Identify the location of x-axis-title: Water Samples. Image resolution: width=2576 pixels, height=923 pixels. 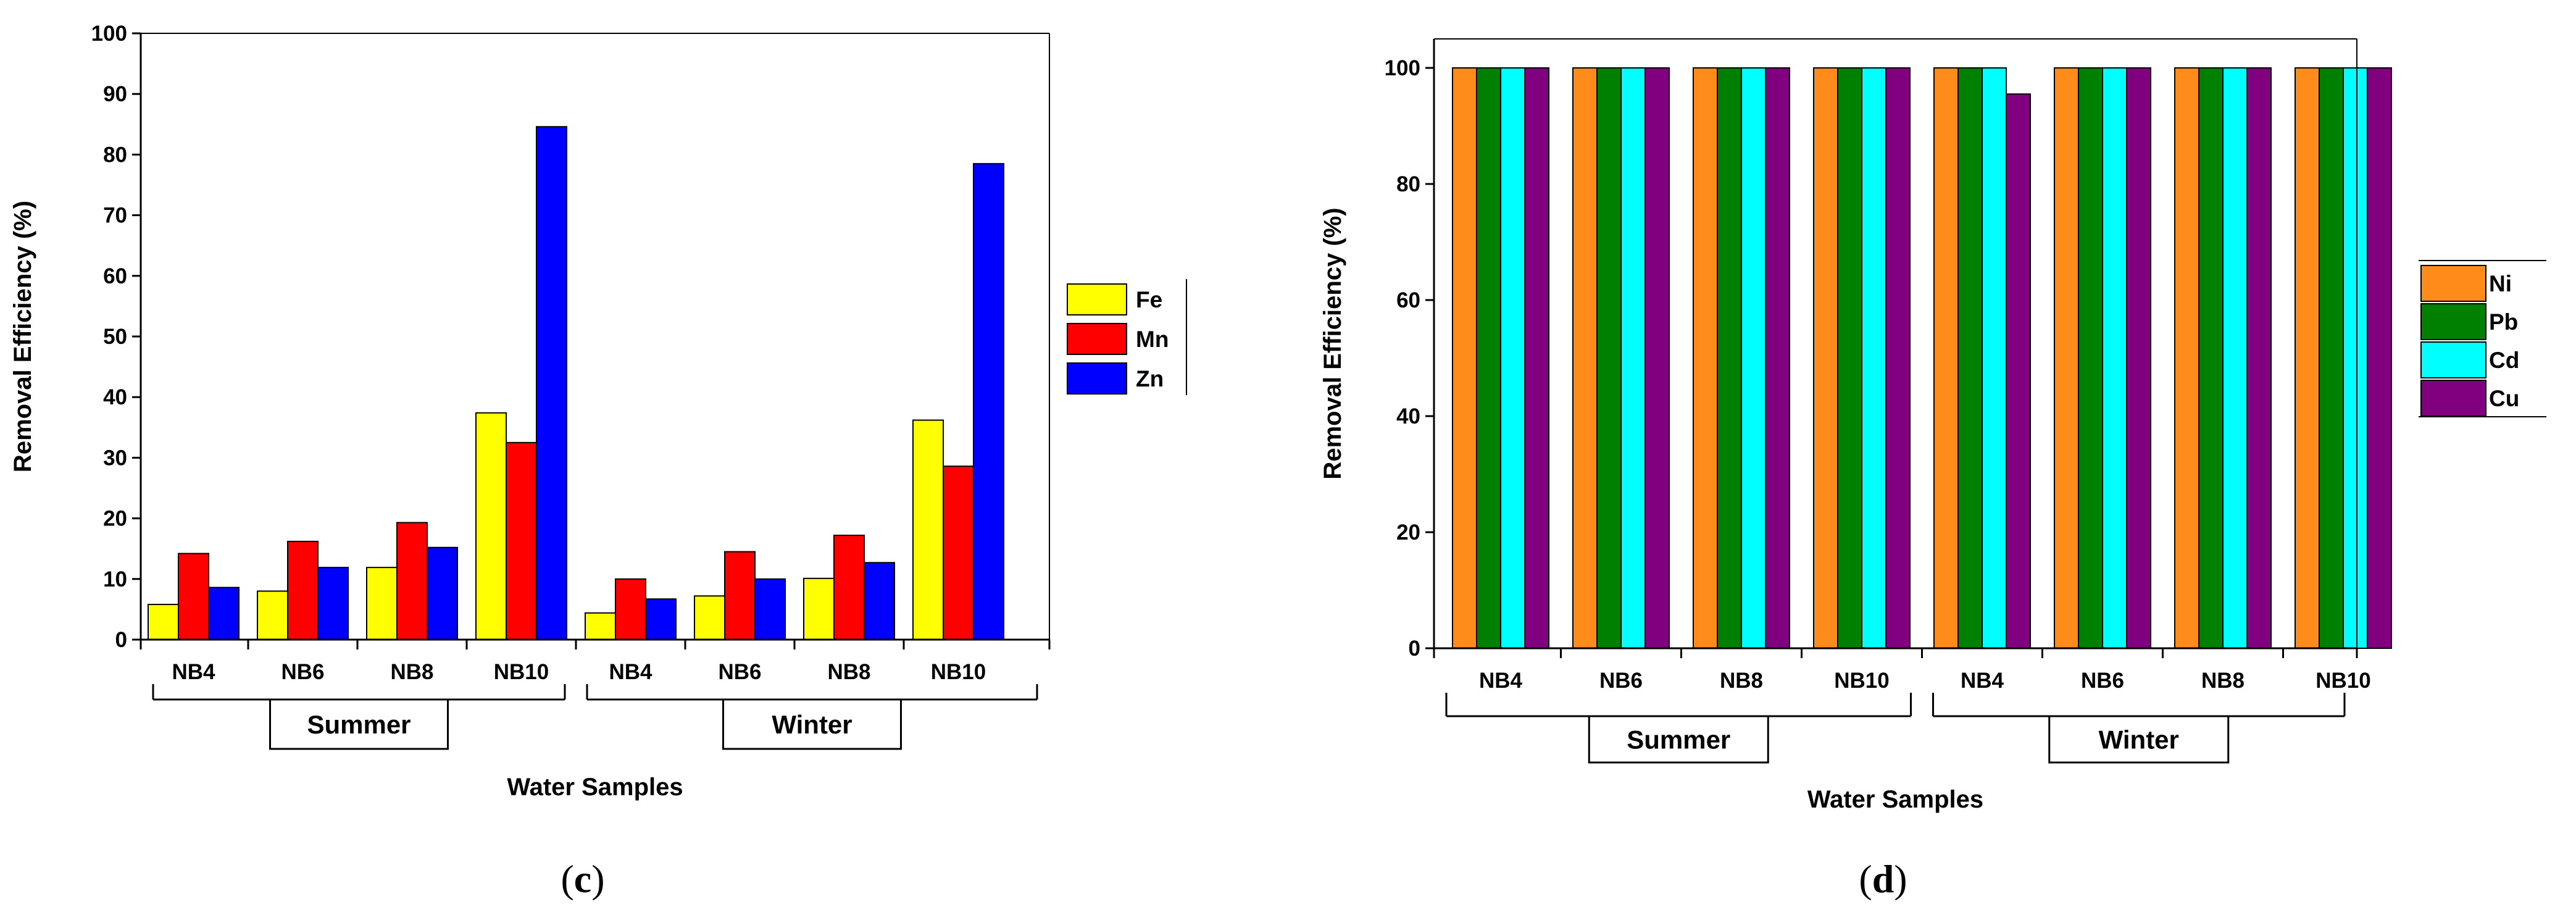
(1895, 799).